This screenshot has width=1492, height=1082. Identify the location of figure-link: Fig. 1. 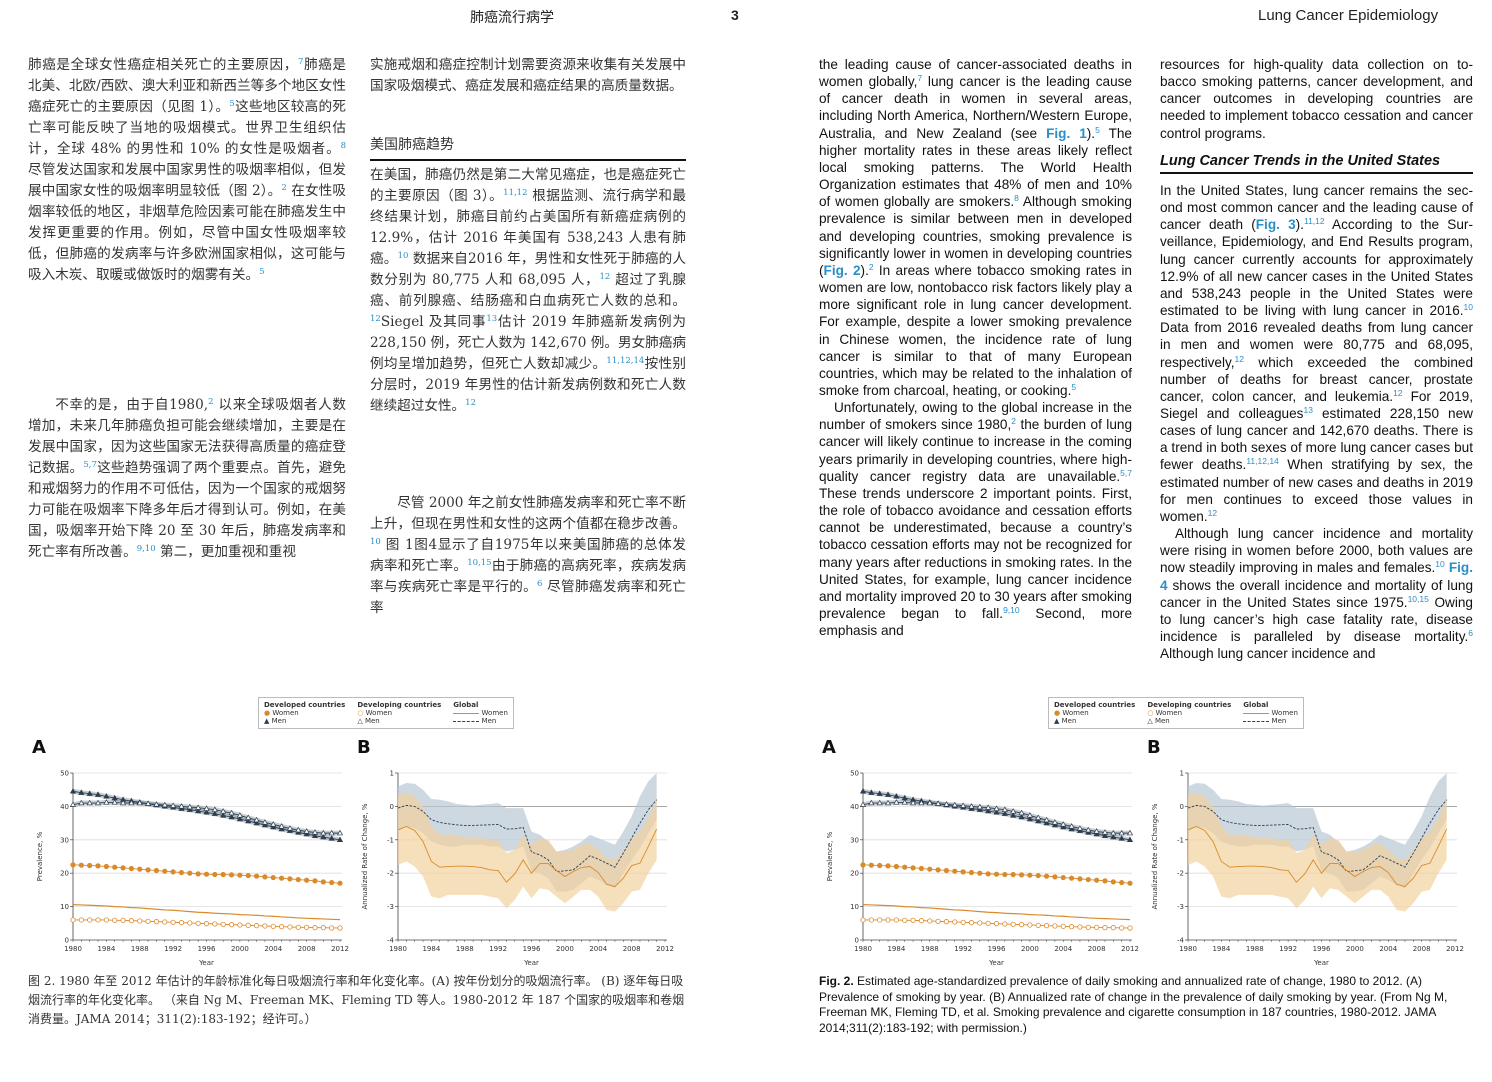
(1066, 133).